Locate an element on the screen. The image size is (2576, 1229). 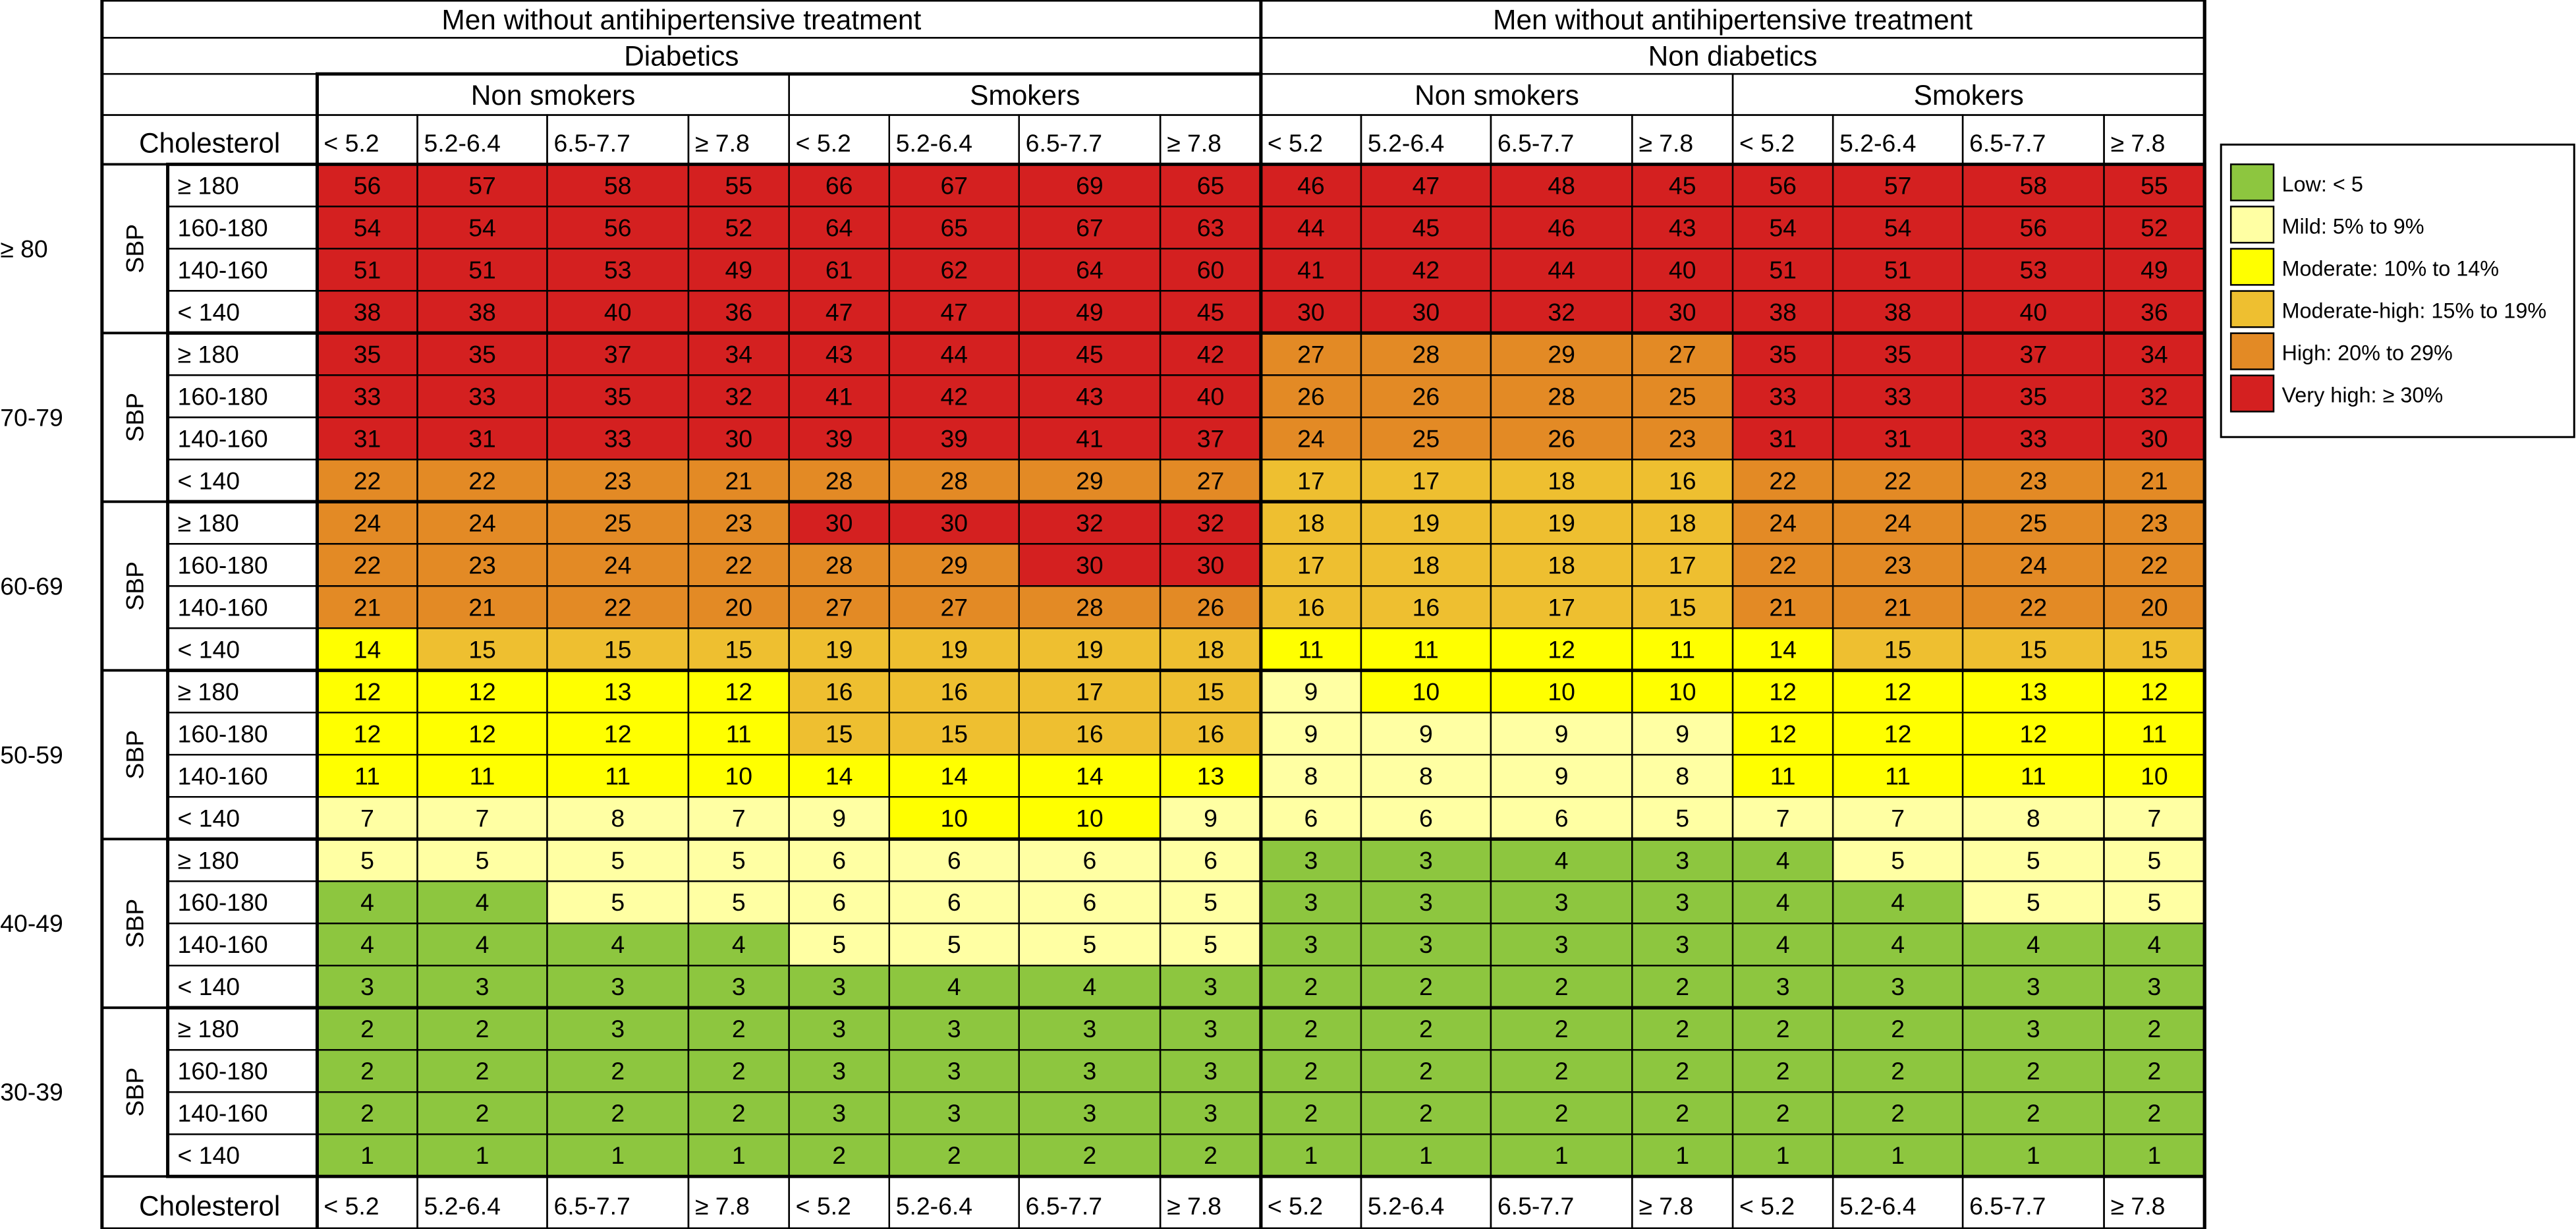
risk-value: 67 is located at coordinates (954, 185).